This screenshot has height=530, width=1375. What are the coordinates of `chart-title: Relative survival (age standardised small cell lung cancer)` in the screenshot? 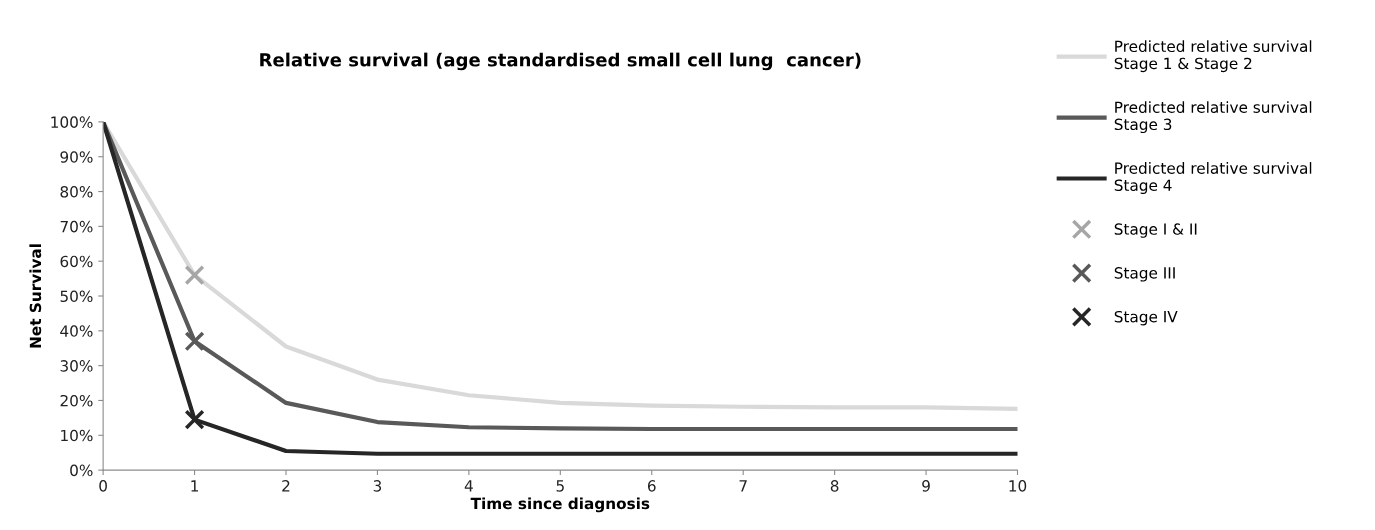 It's located at (560, 61).